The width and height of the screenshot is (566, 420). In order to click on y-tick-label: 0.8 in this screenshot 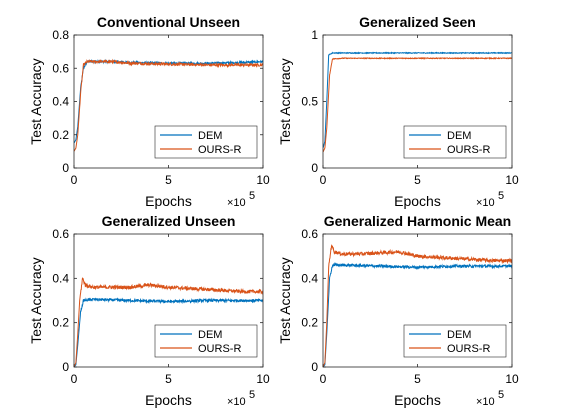, I will do `click(60, 35)`.